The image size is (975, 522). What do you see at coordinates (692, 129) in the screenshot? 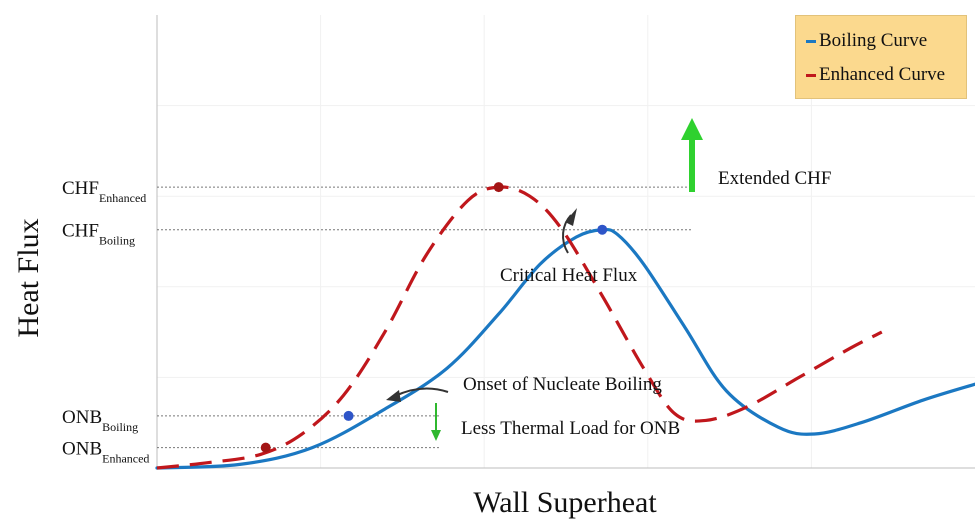
I see `extended-chf-arrowhead` at bounding box center [692, 129].